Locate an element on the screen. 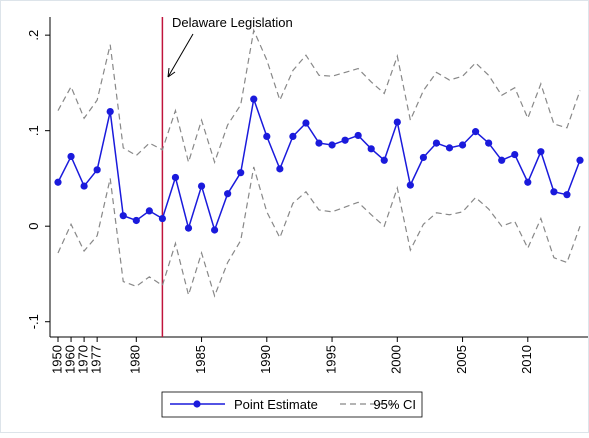 This screenshot has height=438, width=589. x-tick-label: 1985 is located at coordinates (200, 359).